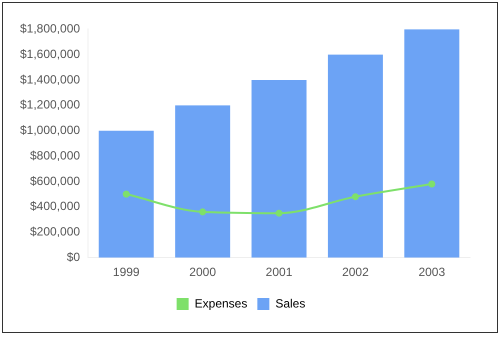 The height and width of the screenshot is (337, 502). I want to click on x-tick-label: 1999, so click(126, 272).